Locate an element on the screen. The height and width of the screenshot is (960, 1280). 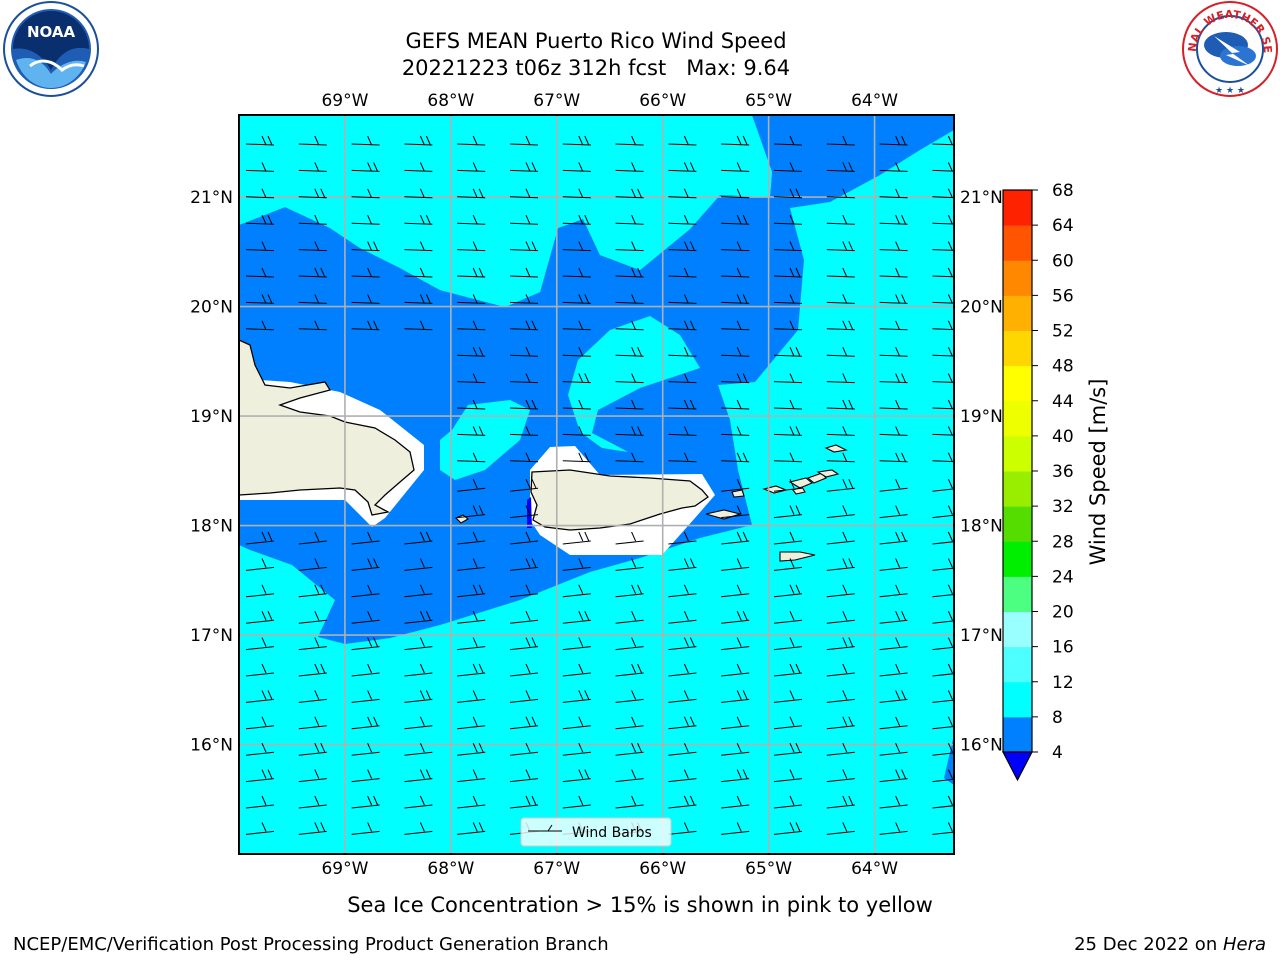
colorbar-tick-label: 12 is located at coordinates (1063, 683).